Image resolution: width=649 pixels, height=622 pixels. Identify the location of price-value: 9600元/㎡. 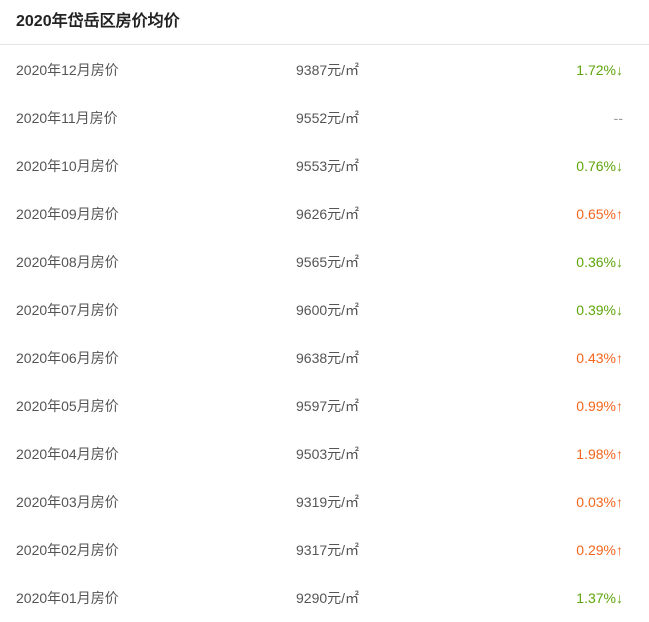
(328, 310).